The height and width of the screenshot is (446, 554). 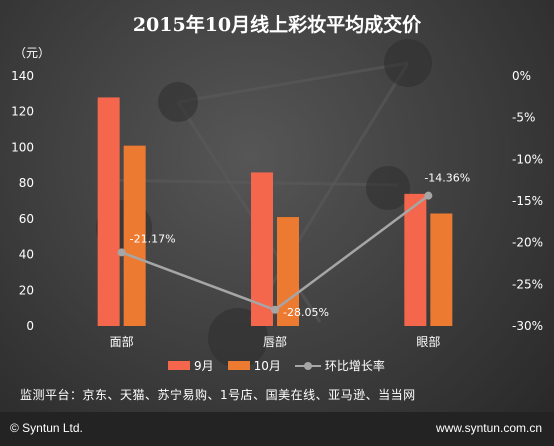 I want to click on y-tick-label: 80, so click(x=26, y=183).